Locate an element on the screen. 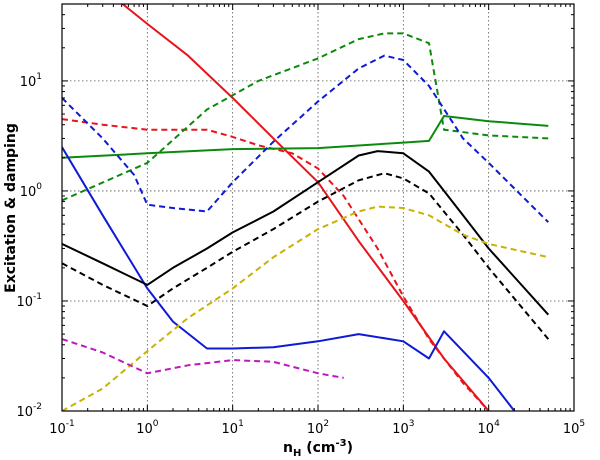  x-tick-label: 10² is located at coordinates (318, 428).